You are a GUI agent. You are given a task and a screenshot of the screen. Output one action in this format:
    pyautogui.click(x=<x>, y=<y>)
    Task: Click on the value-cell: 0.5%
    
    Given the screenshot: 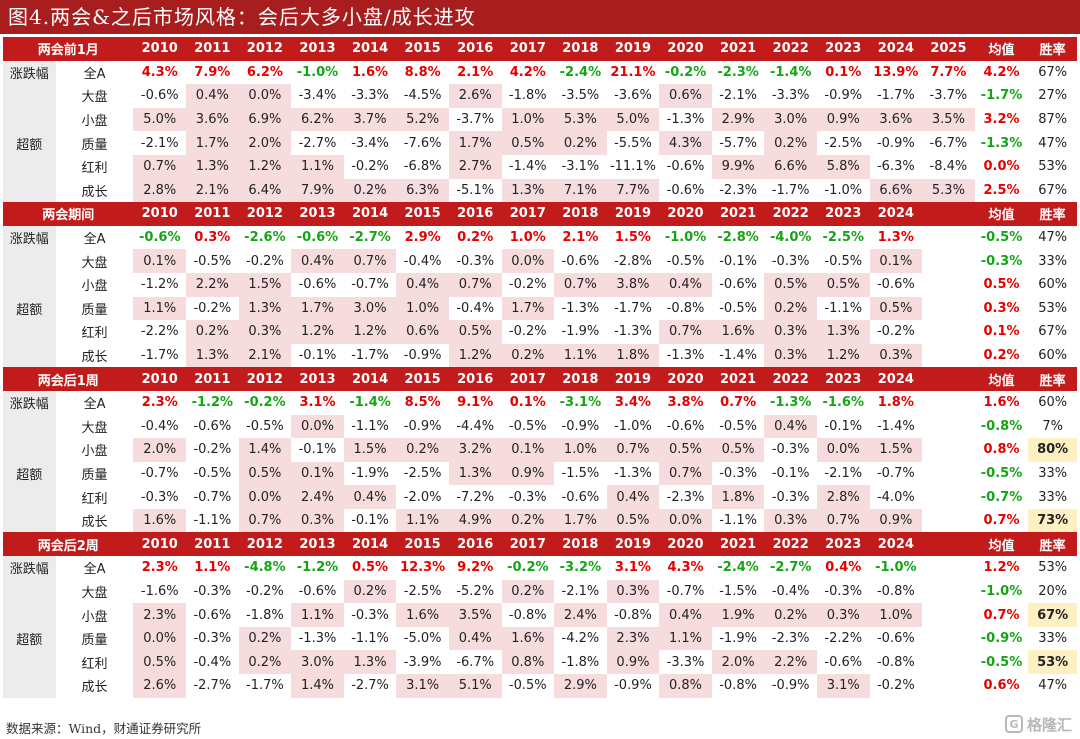 What is the action you would take?
    pyautogui.click(x=475, y=332)
    